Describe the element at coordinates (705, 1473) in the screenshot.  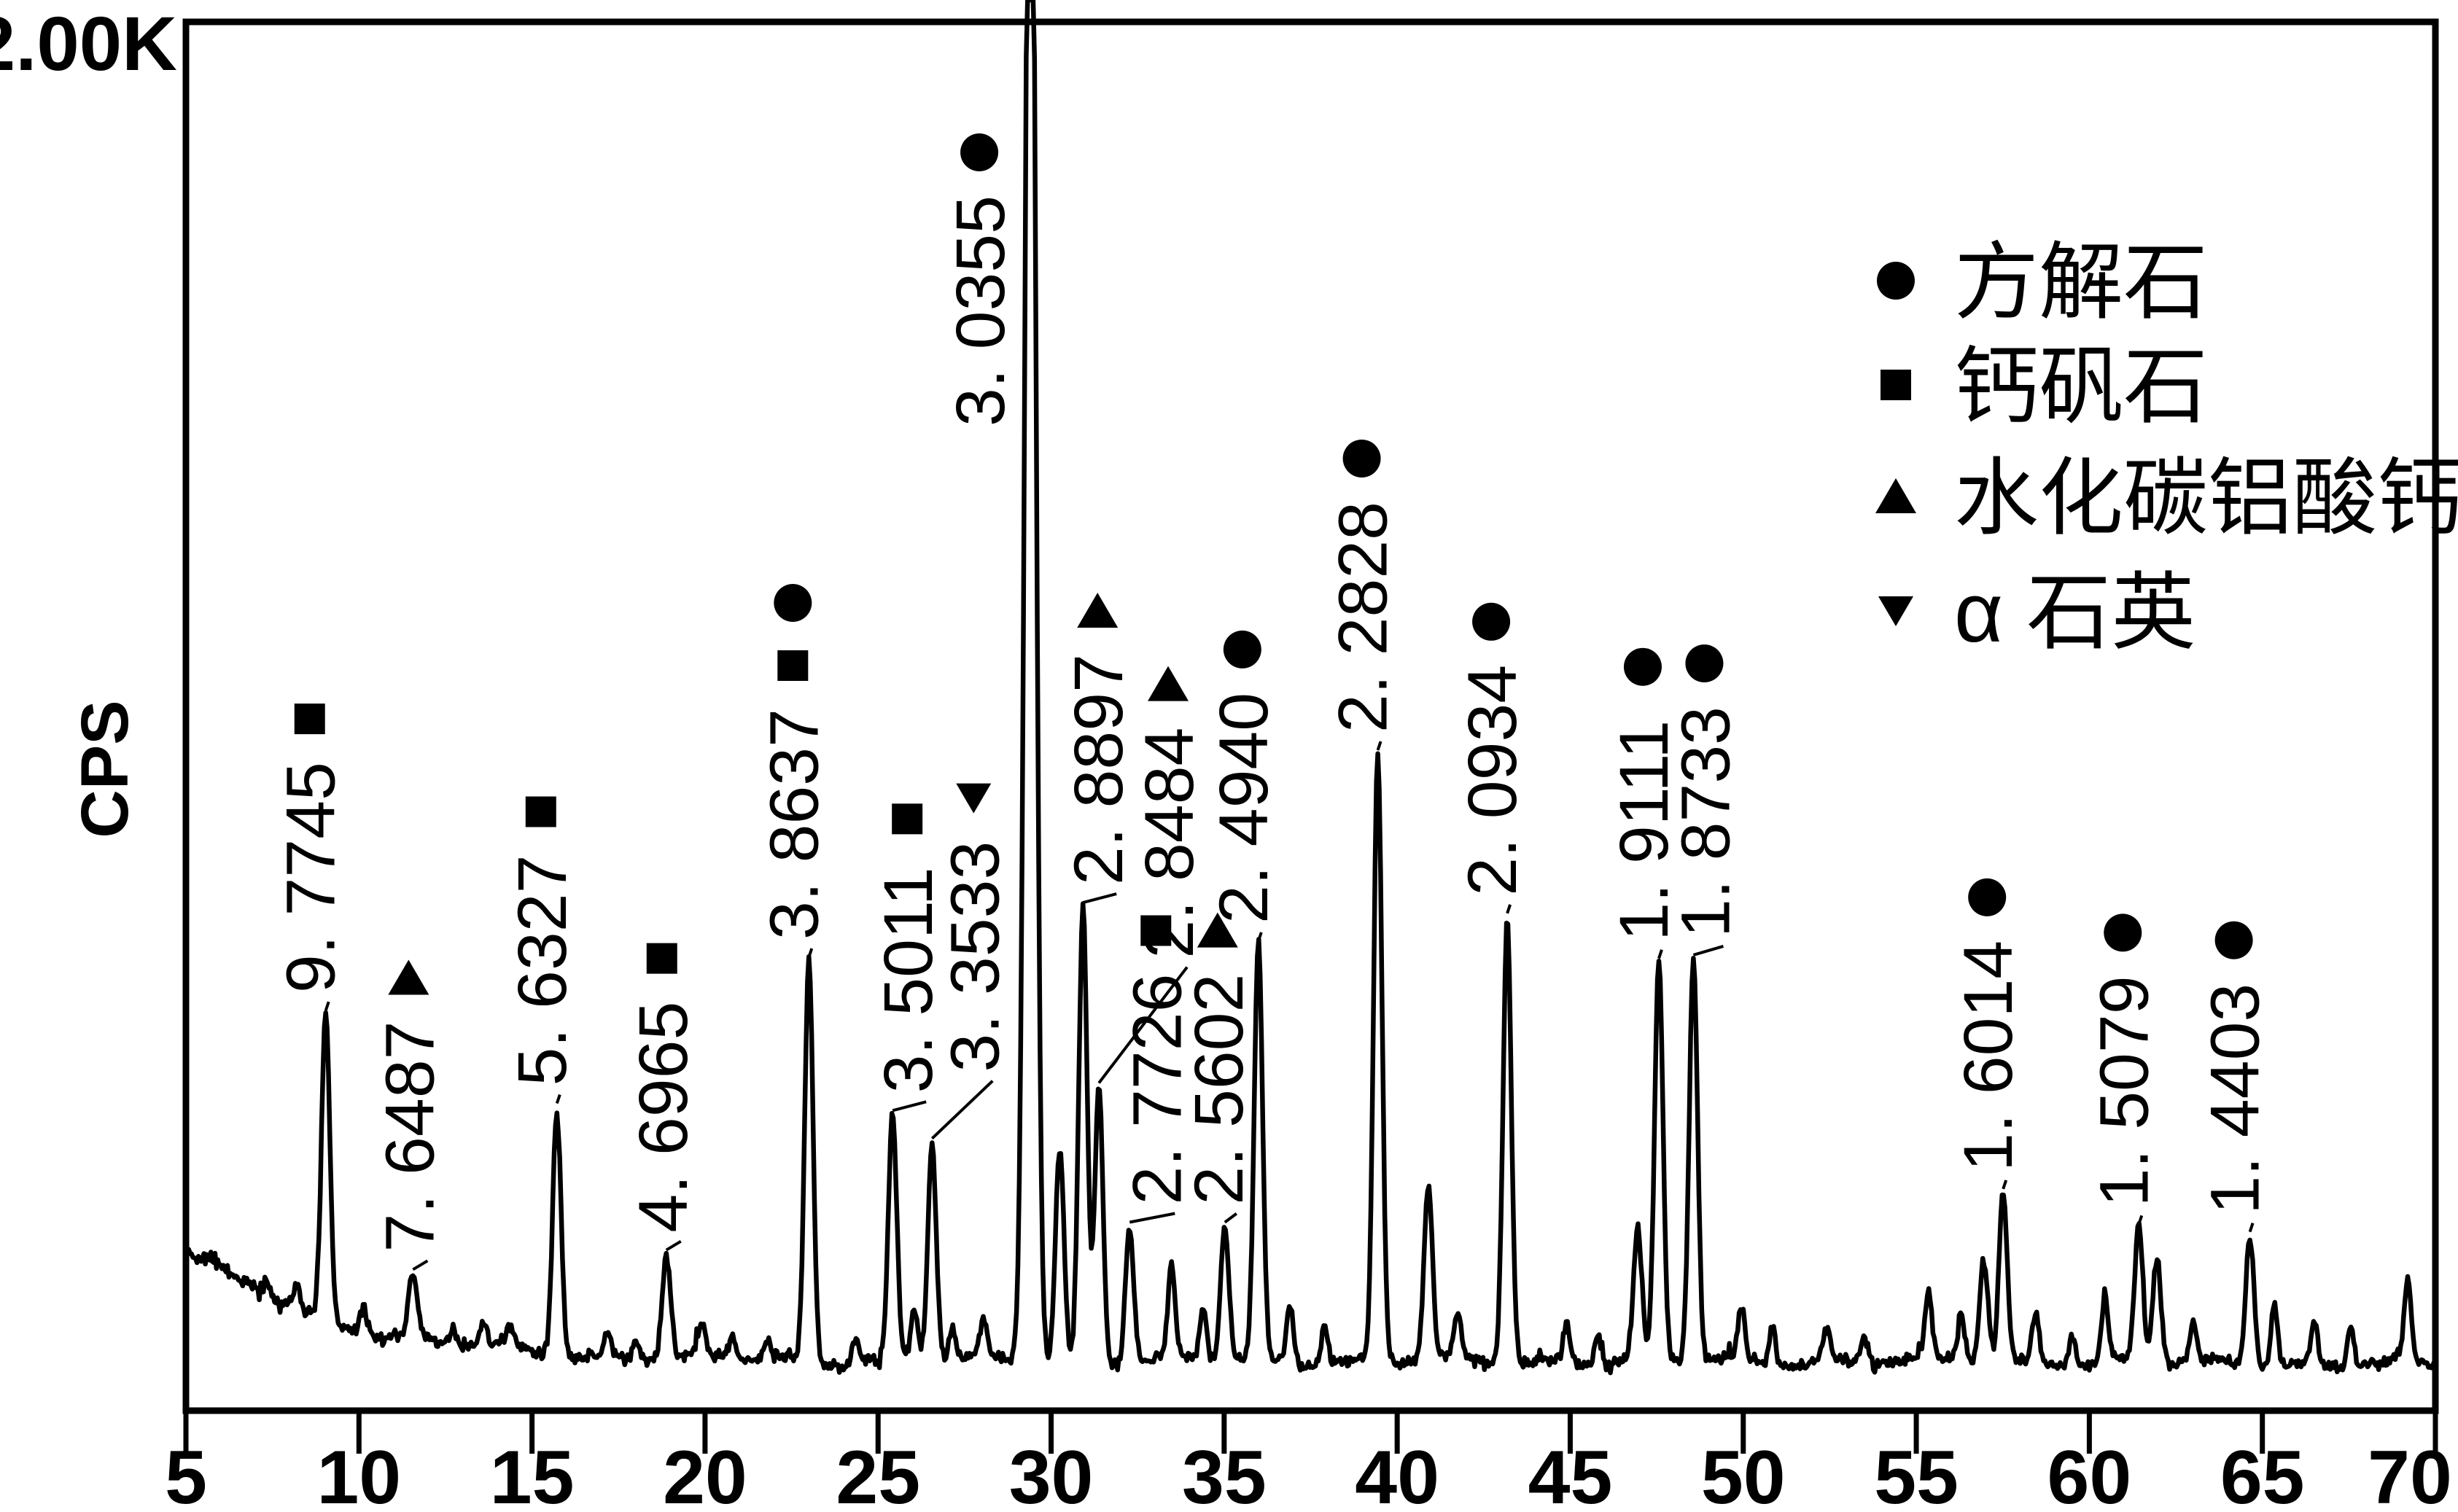
I see `x-tick-label: 20` at that location.